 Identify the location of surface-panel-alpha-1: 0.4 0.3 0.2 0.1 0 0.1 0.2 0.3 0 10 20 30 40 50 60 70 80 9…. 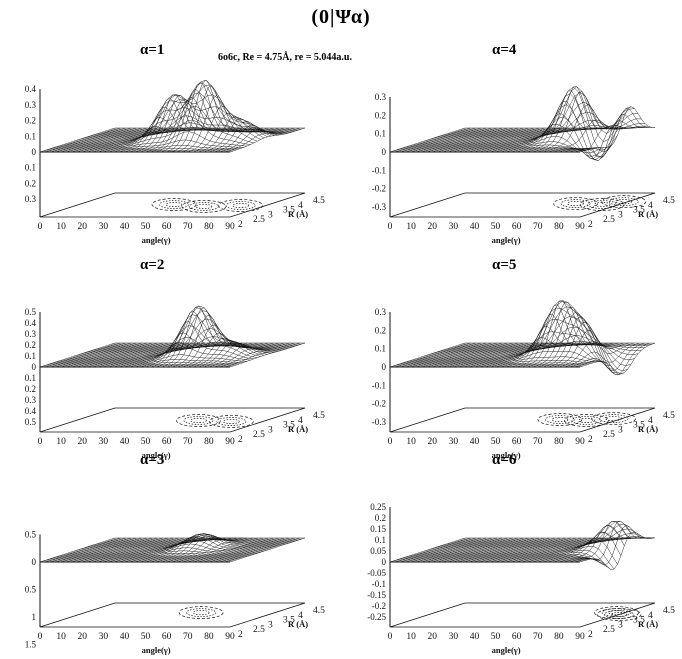
(175, 162).